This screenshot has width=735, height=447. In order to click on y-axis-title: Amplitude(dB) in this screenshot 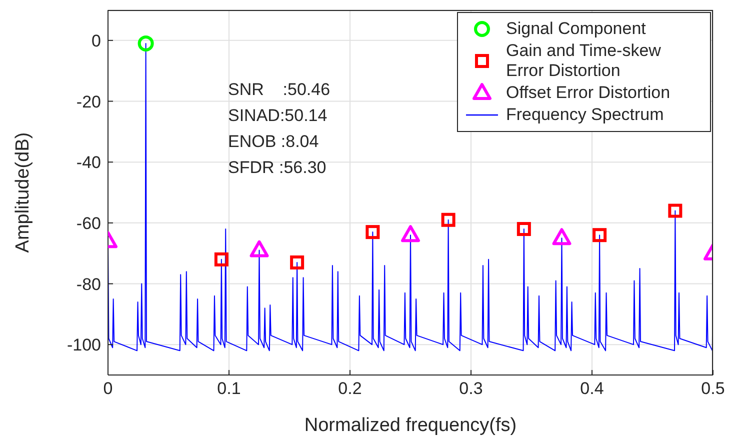, I will do `click(23, 192)`.